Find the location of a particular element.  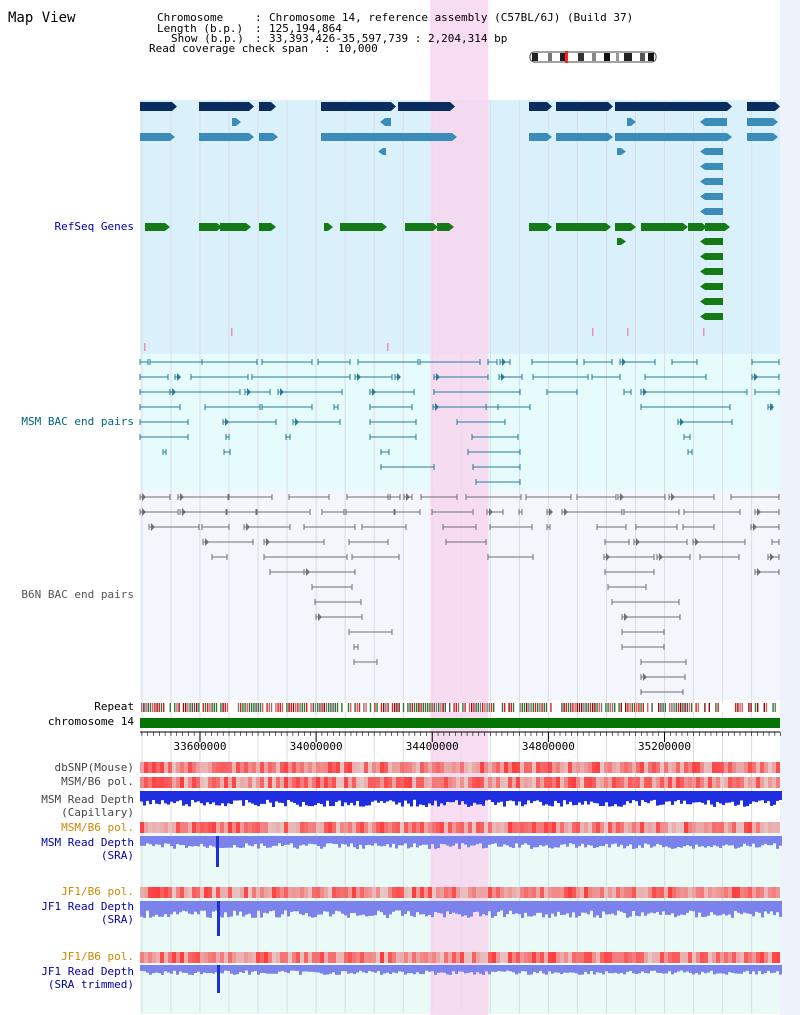

gene-block is located at coordinates (419, 227).